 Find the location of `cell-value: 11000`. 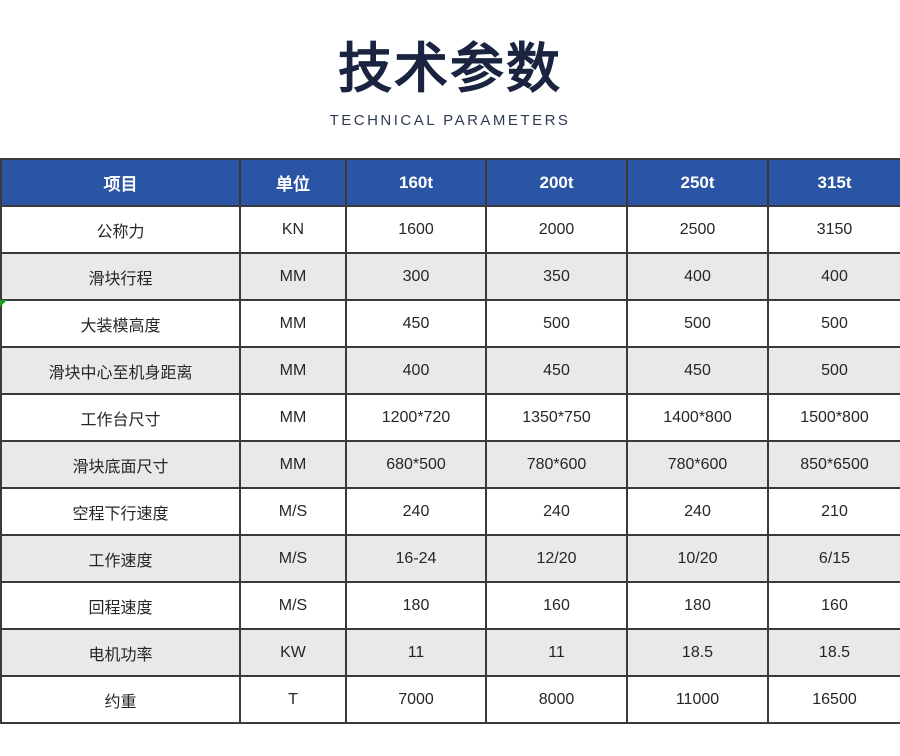

cell-value: 11000 is located at coordinates (697, 699).